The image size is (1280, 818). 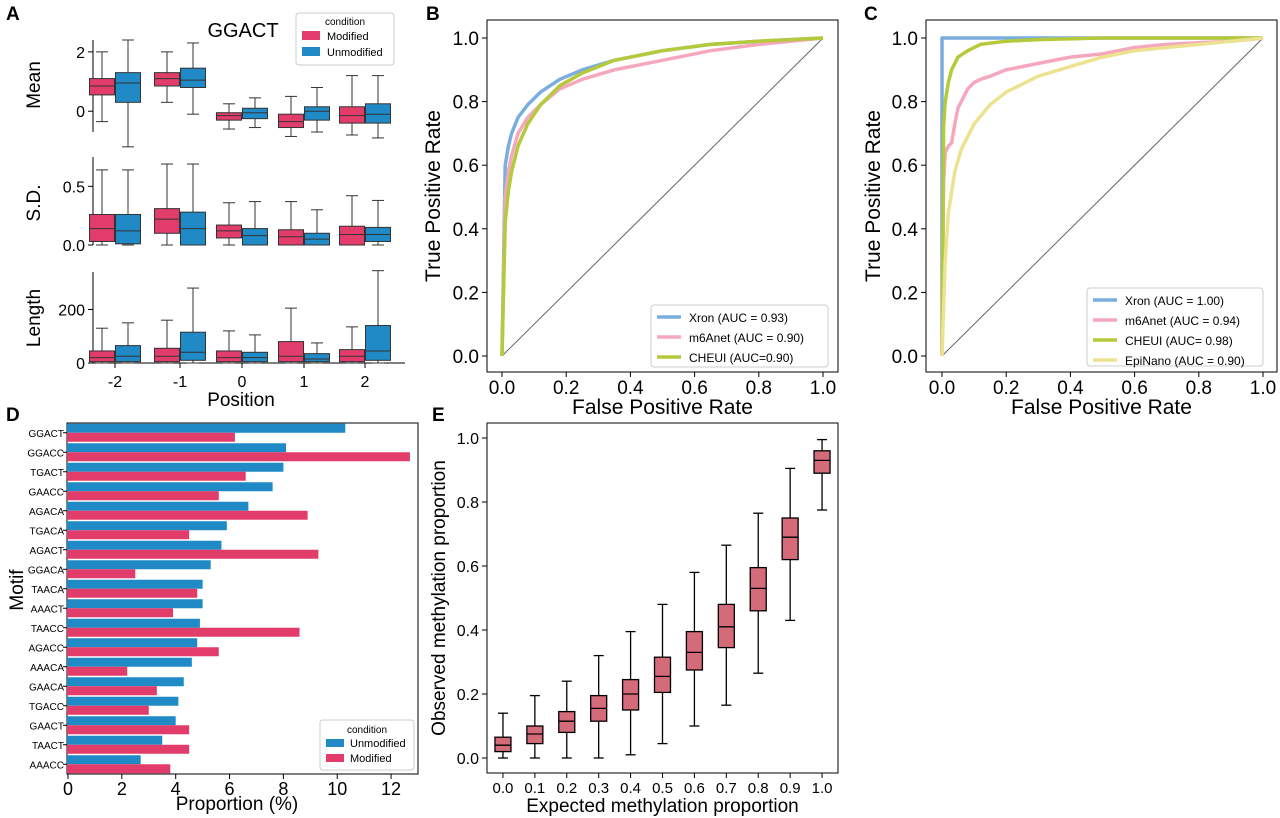 I want to click on roc-x-tick-label: 0.2, so click(x=566, y=388).